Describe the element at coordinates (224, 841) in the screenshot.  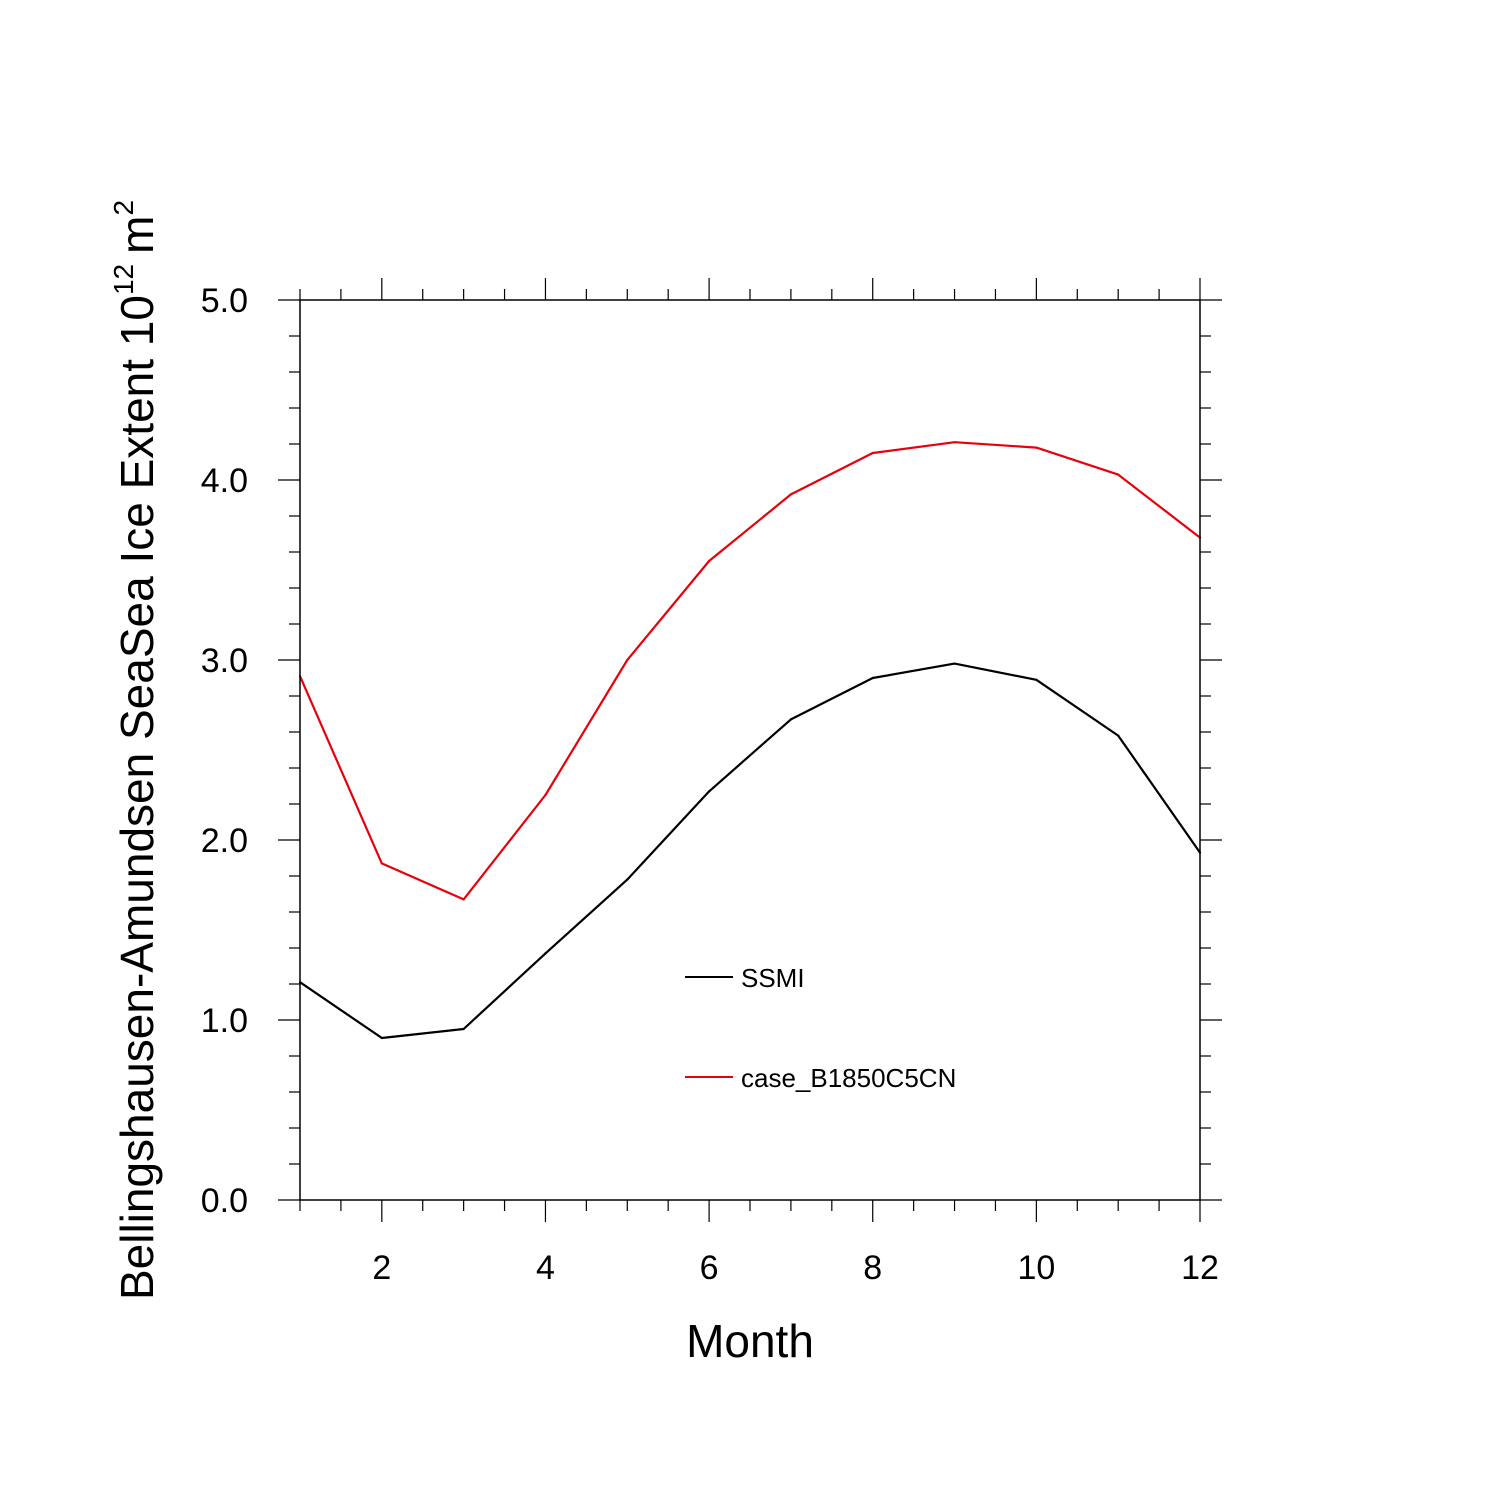
I see `y-tick-label: 2.0` at that location.